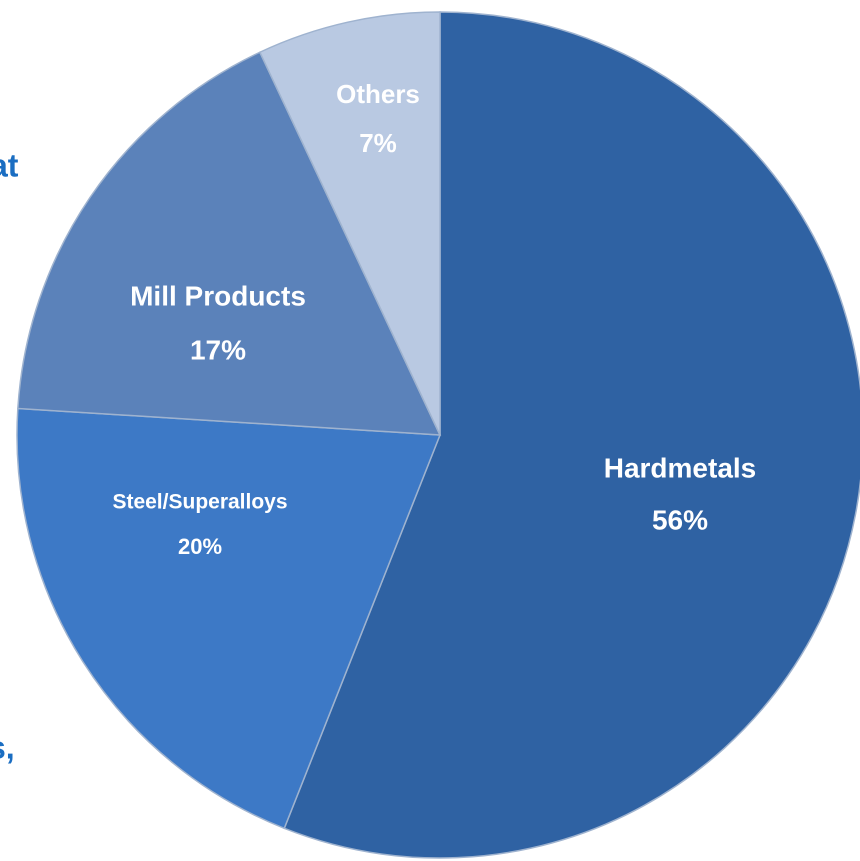 The image size is (860, 861). Describe the element at coordinates (680, 467) in the screenshot. I see `slice-label: Hardmetals` at that location.